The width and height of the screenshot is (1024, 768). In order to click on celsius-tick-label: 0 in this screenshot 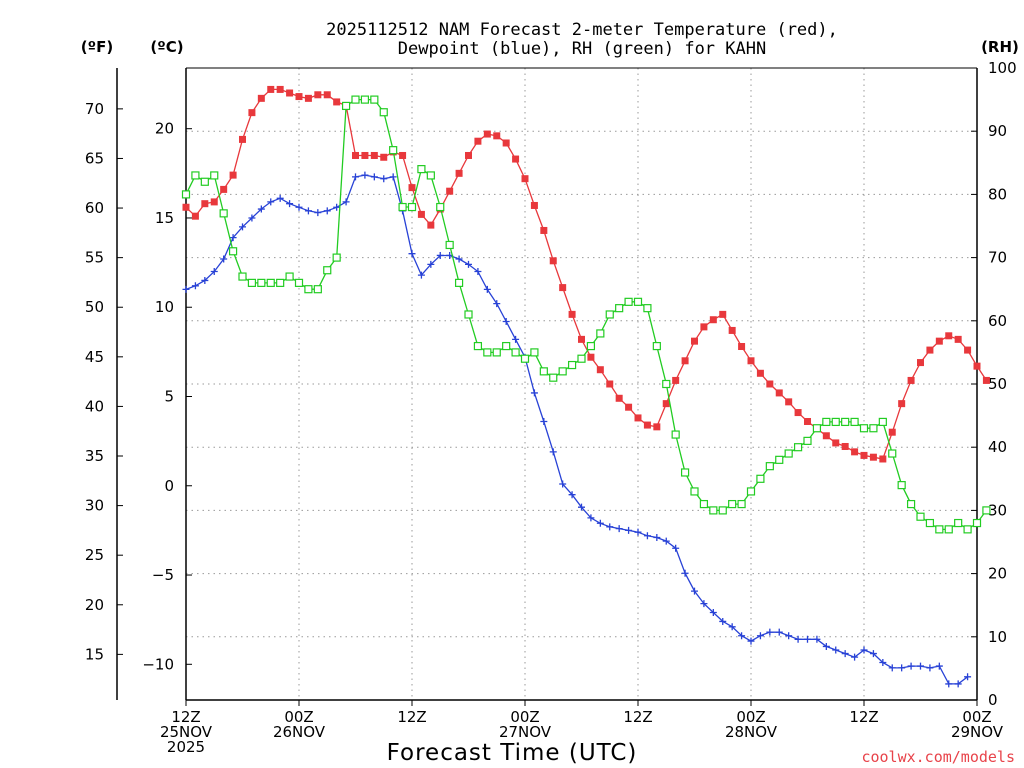, I will do `click(169, 486)`.